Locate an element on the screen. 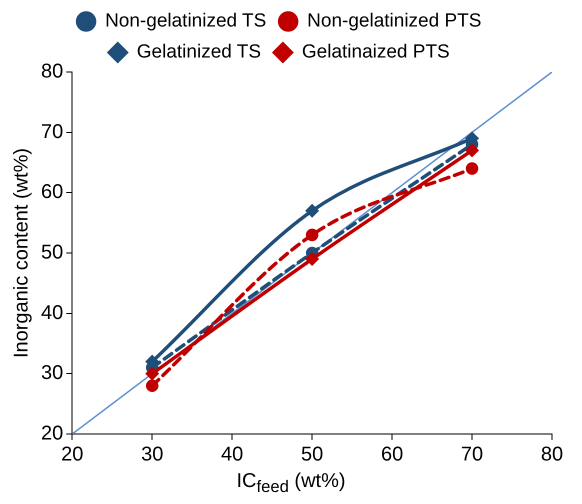 This screenshot has height=504, width=582. x-tick-label: 40 is located at coordinates (232, 455).